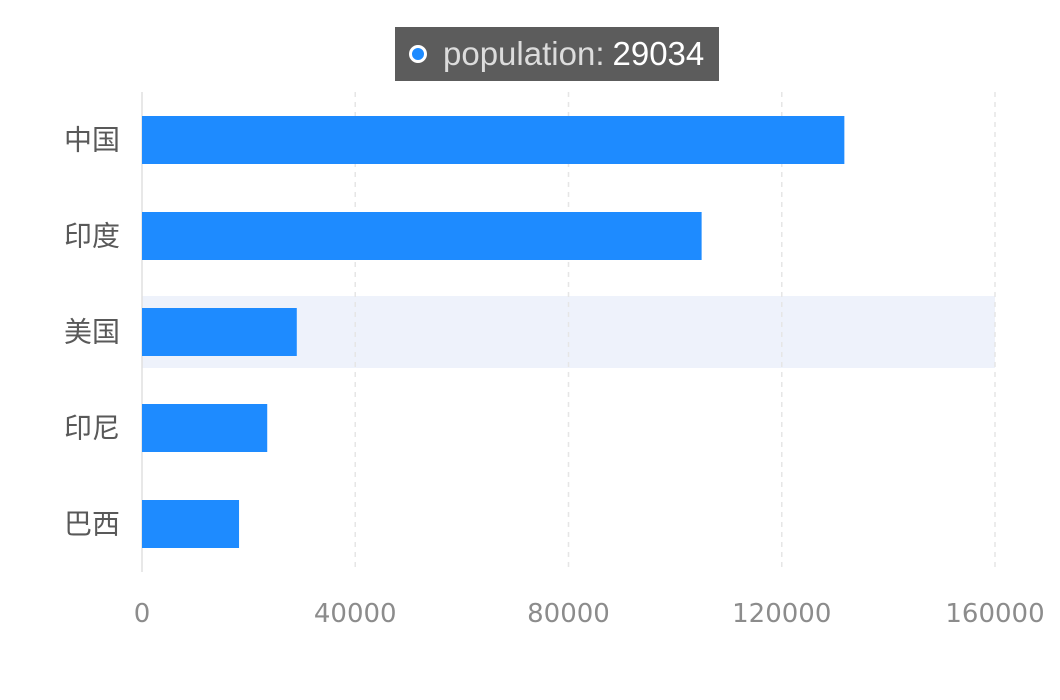  Describe the element at coordinates (92, 140) in the screenshot. I see `category-label-中国: 中国` at that location.